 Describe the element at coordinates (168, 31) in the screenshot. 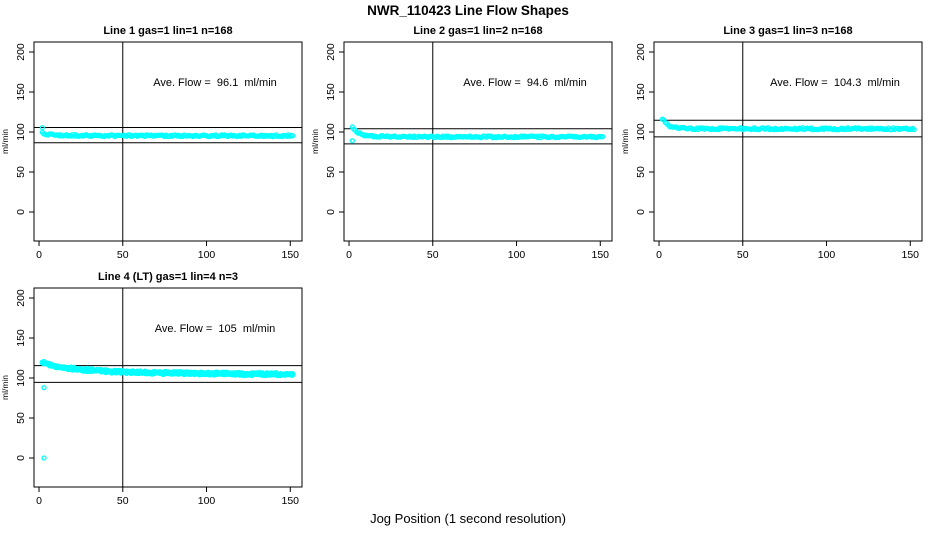

I see `panel-1-title: Line 1 gas=1 lin=1 n=168` at that location.